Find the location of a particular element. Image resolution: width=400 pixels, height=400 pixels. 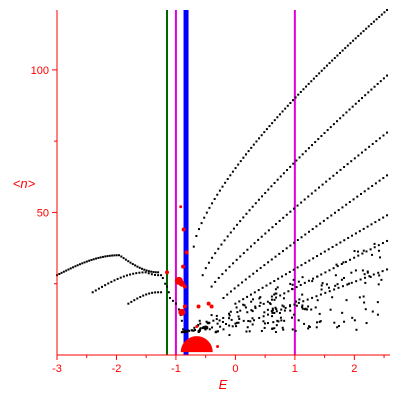

highlight-points is located at coordinates (192, 279).